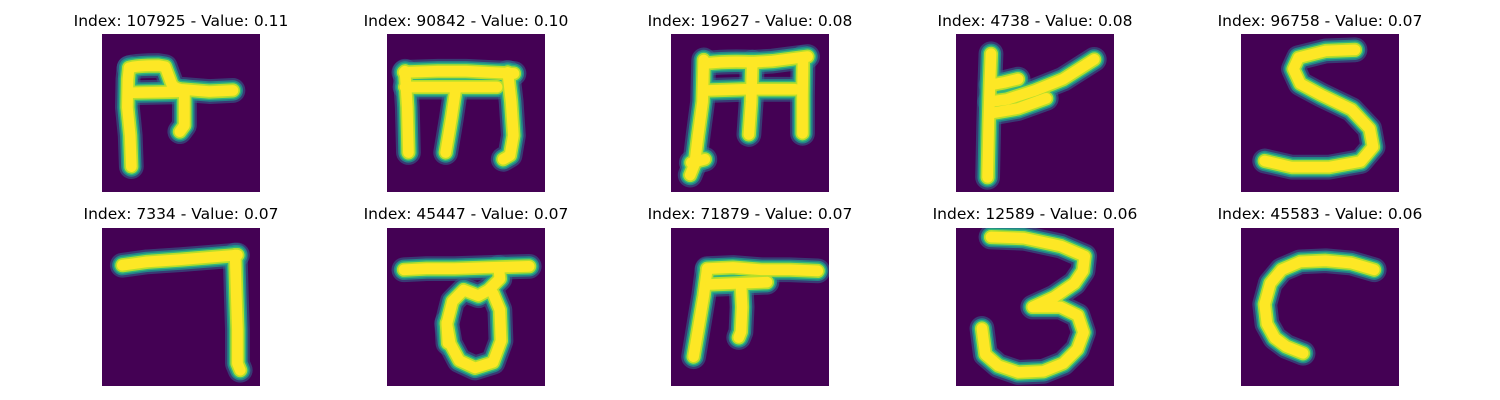  What do you see at coordinates (750, 214) in the screenshot?
I see `panel-title: Index: 71879 - Value: 0.07` at bounding box center [750, 214].